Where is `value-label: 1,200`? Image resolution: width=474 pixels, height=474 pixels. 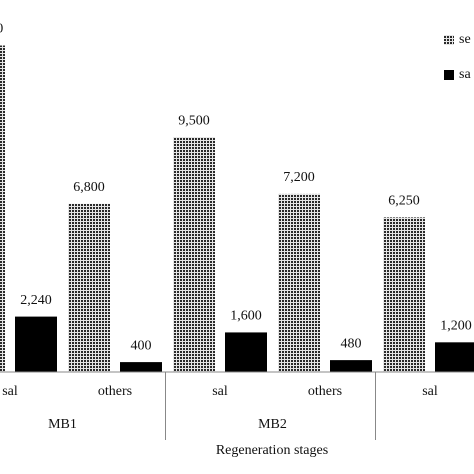 value-label: 1,200 is located at coordinates (456, 326).